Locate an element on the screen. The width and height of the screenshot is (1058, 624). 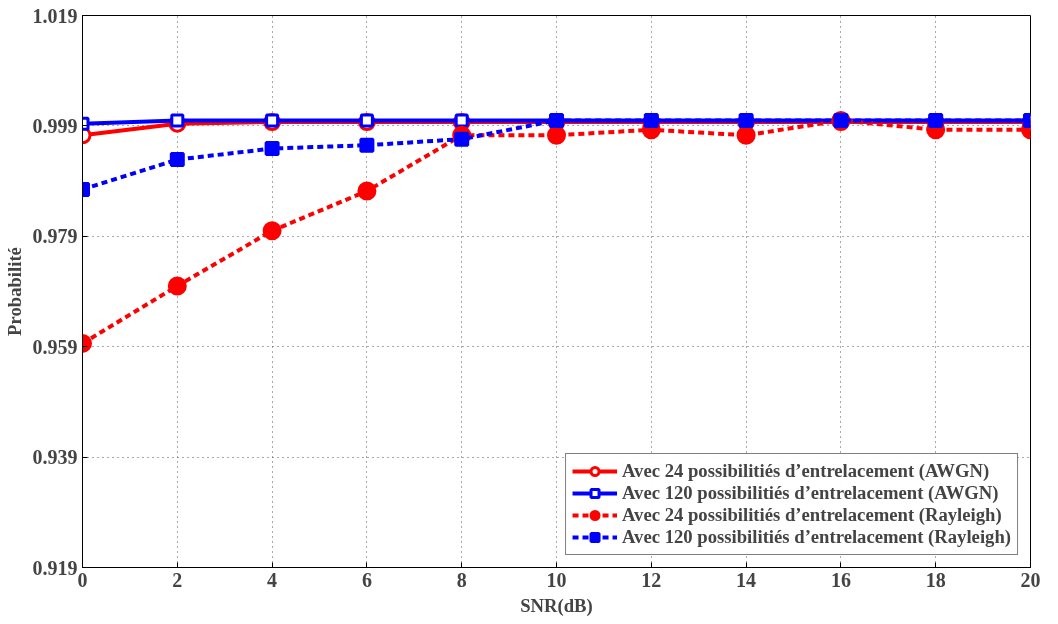
y-tick-label: 0.939 is located at coordinates (55, 457).